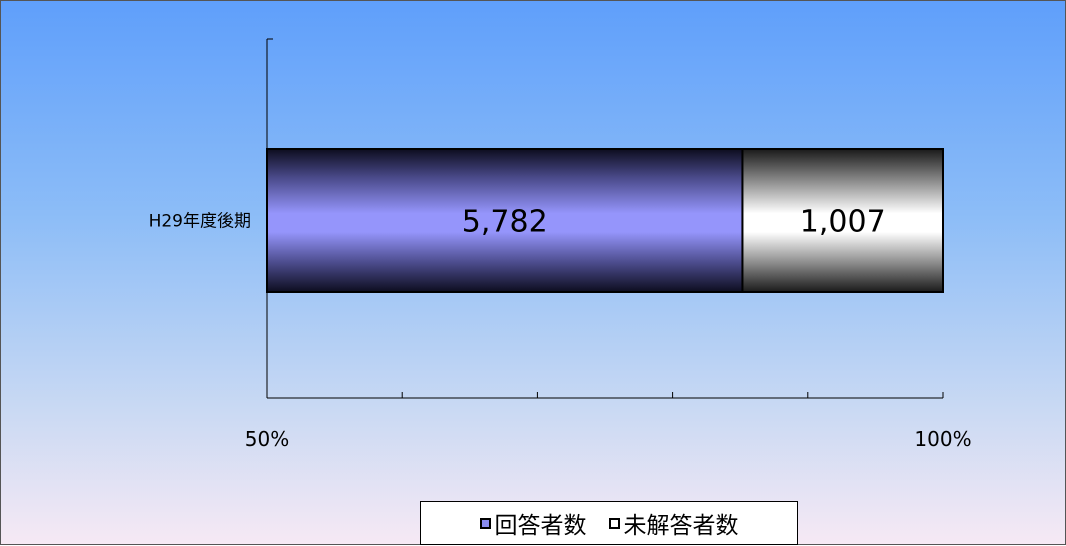 Image resolution: width=1066 pixels, height=546 pixels. What do you see at coordinates (485, 523) in the screenshot?
I see `legend-swatch-responded` at bounding box center [485, 523].